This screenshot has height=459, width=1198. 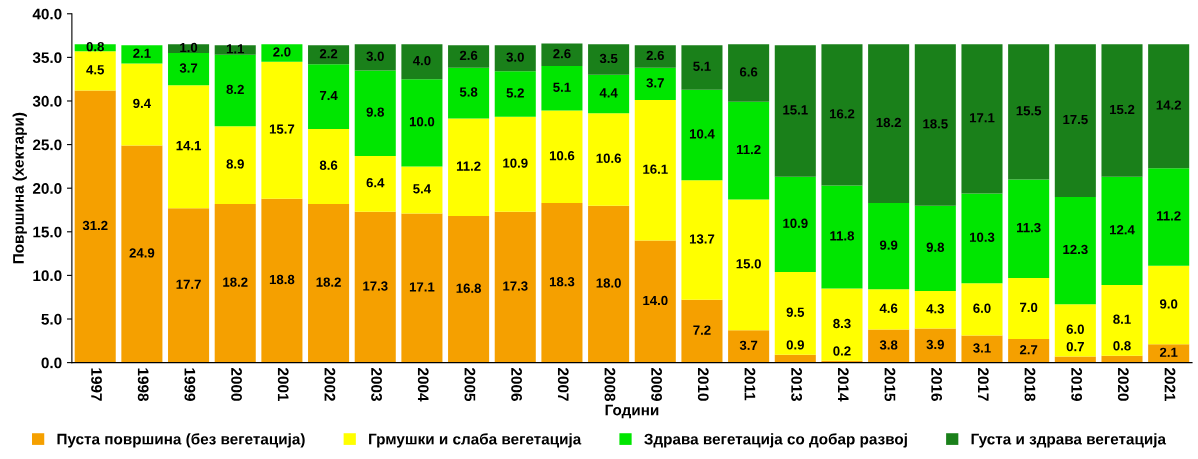 What do you see at coordinates (1028, 350) in the screenshot?
I see `data-label: 2.7` at bounding box center [1028, 350].